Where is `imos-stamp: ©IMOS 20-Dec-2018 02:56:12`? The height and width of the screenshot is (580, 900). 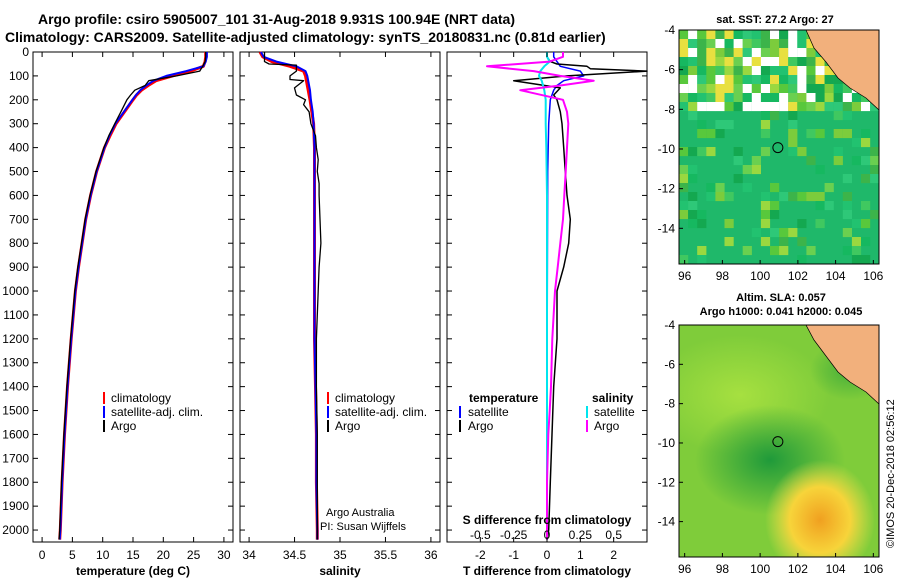 imos-stamp: ©IMOS 20-Dec-2018 02:56:12 is located at coordinates (891, 473).